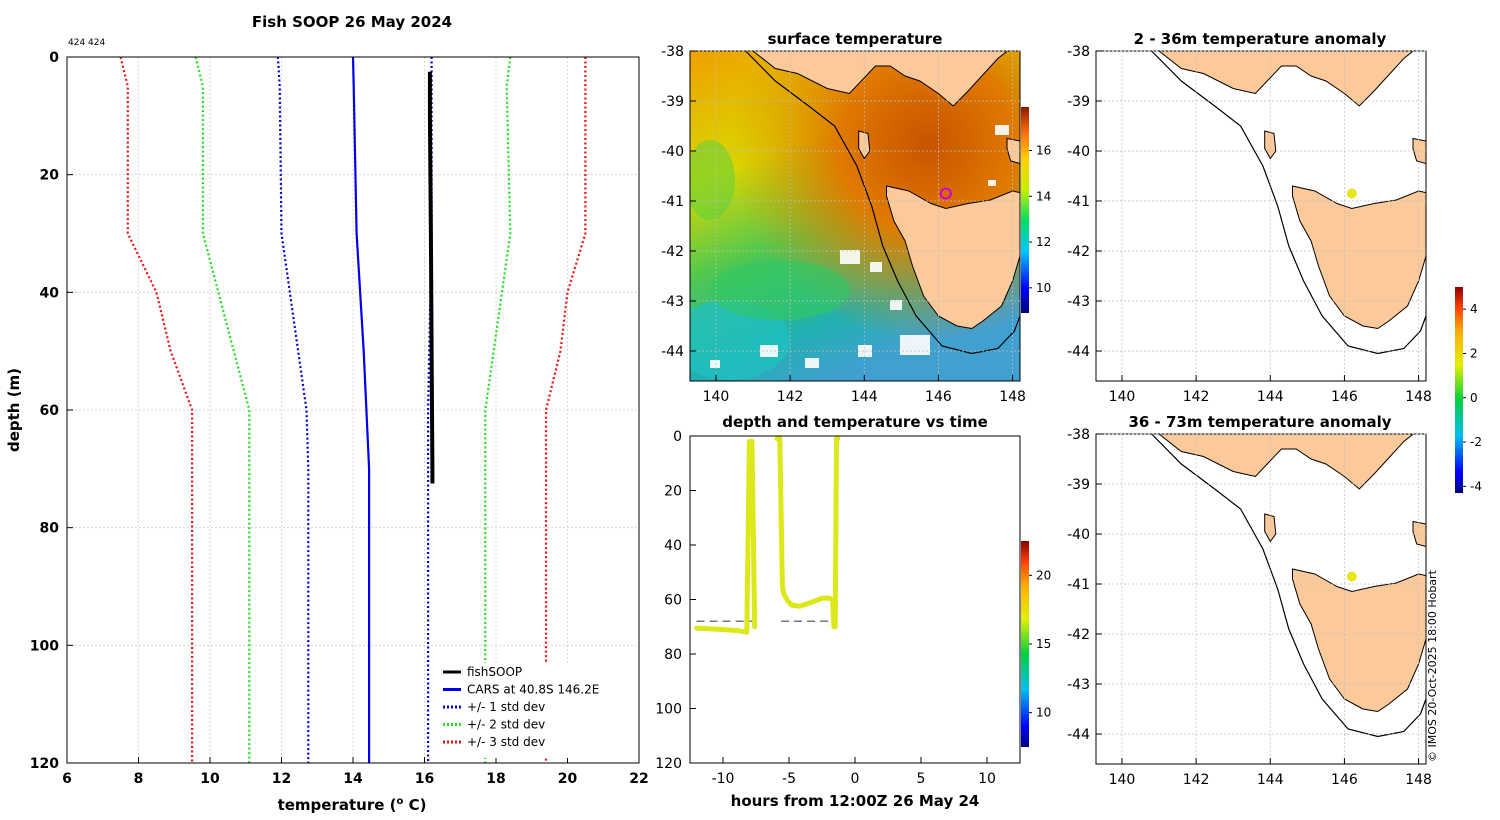 This screenshot has height=820, width=1500. What do you see at coordinates (54, 58) in the screenshot?
I see `profile-y-tick-label: 0` at bounding box center [54, 58].